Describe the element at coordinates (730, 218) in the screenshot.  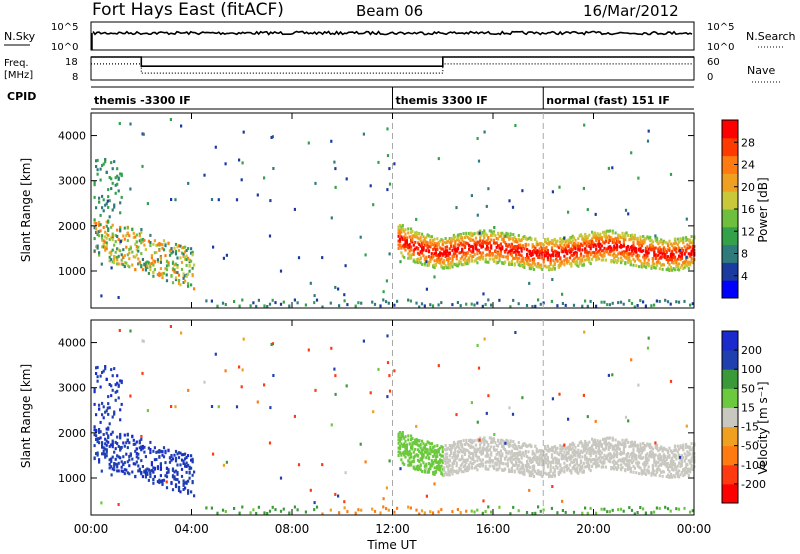
I see `colorbar-swatch` at that location.